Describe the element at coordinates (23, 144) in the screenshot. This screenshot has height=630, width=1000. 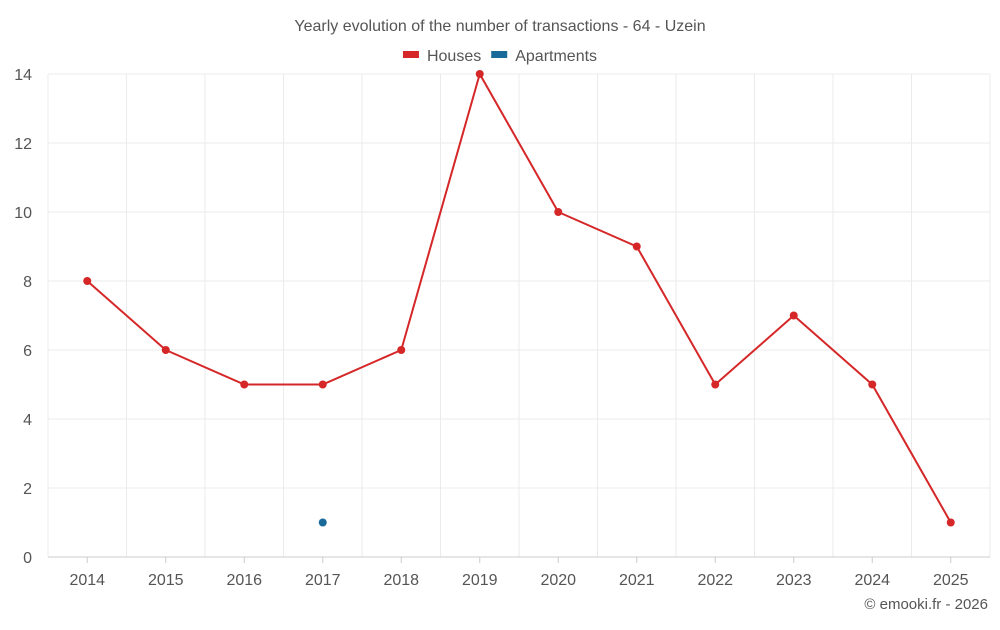
I see `y-tick-label: 12` at that location.